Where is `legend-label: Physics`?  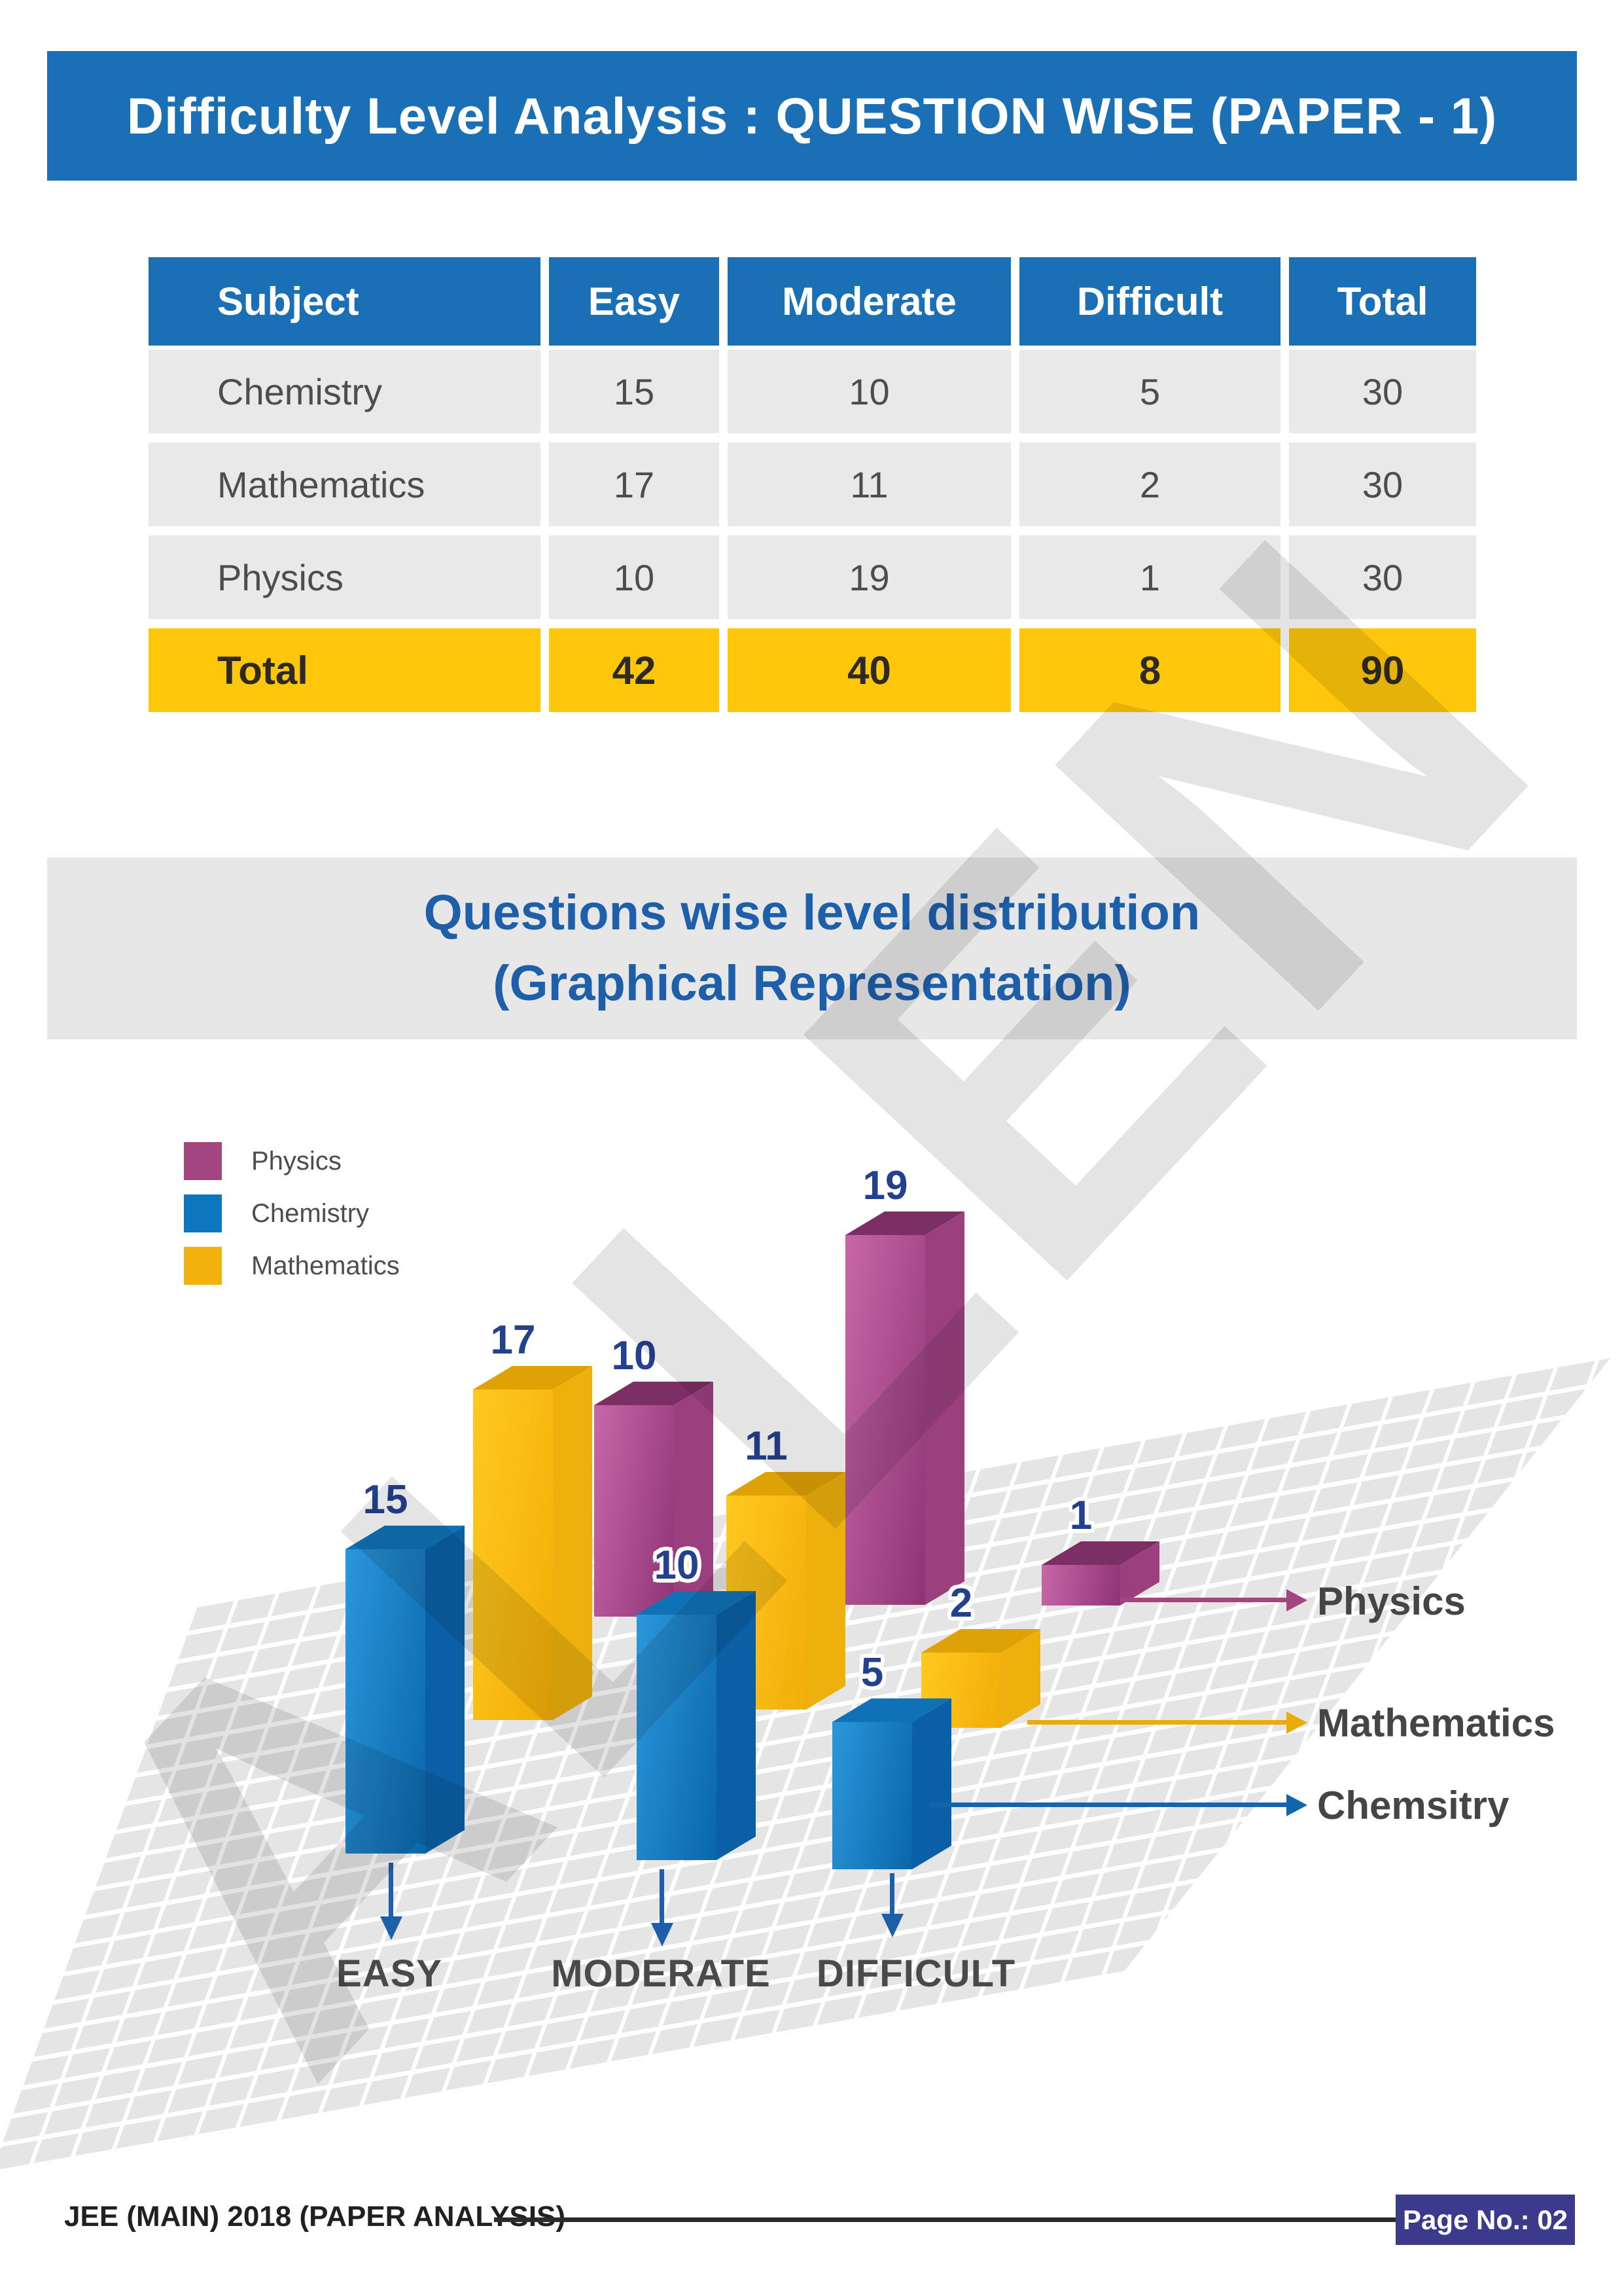 legend-label: Physics is located at coordinates (296, 1160).